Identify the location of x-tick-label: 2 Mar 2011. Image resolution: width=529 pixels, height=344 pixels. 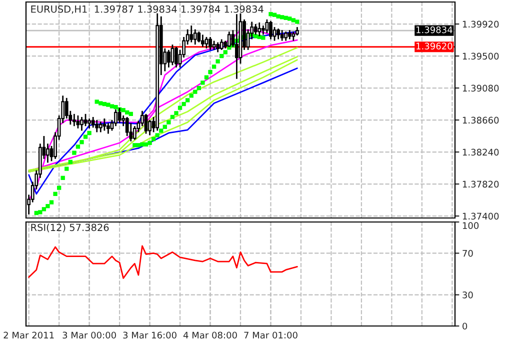
(29, 335).